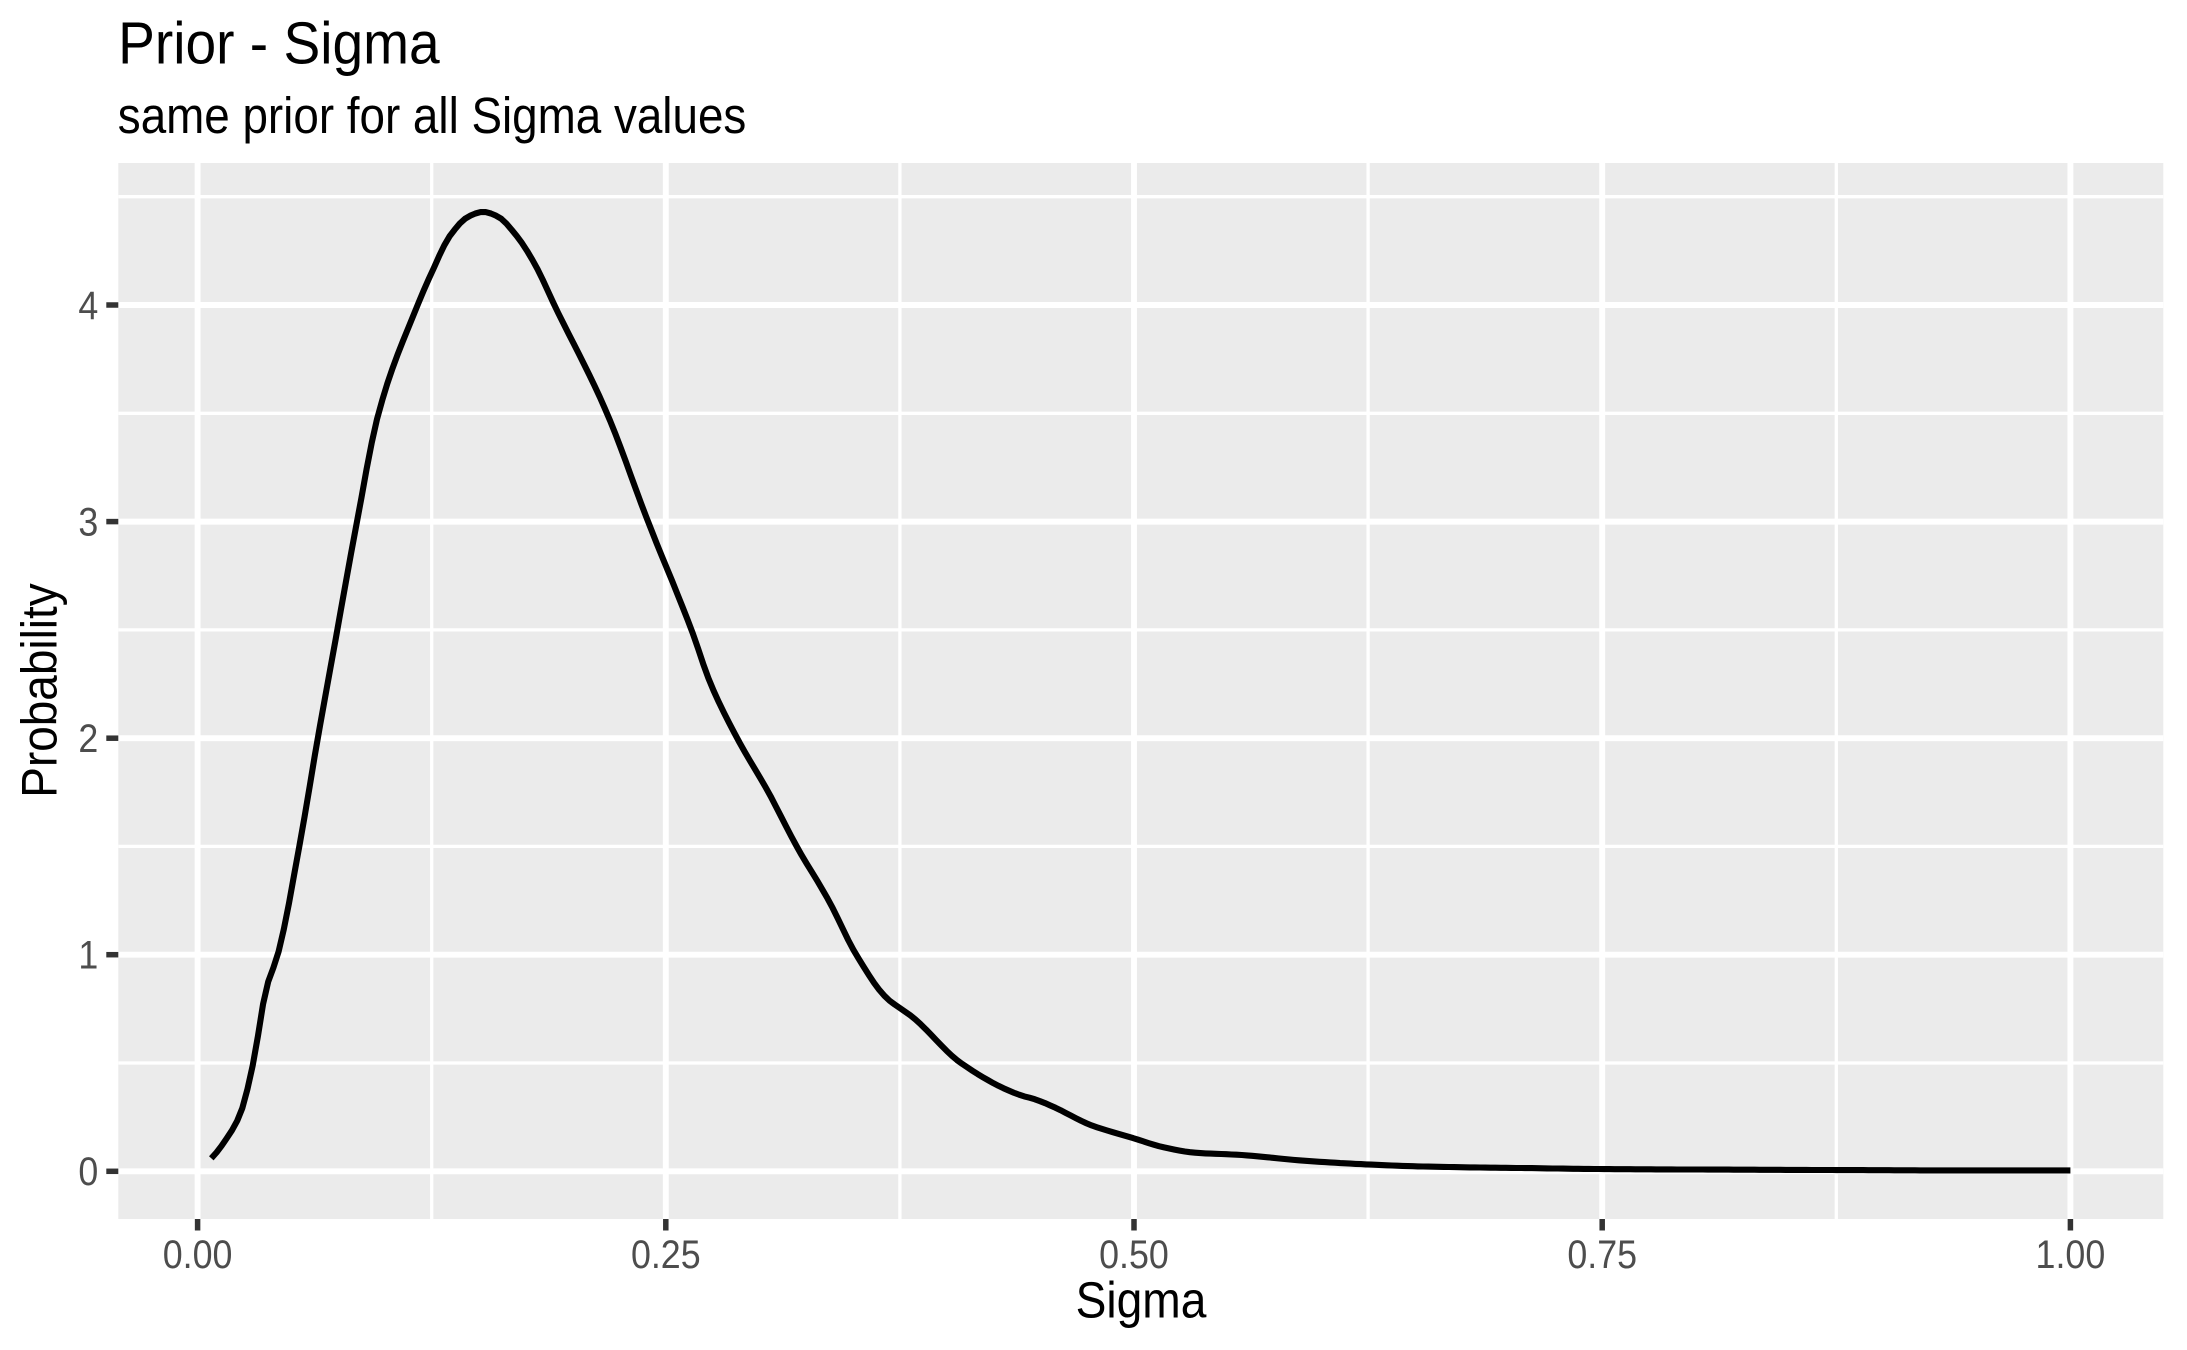 Image resolution: width=2187 pixels, height=1350 pixels. I want to click on svg-text: Sigma, so click(1141, 1300).